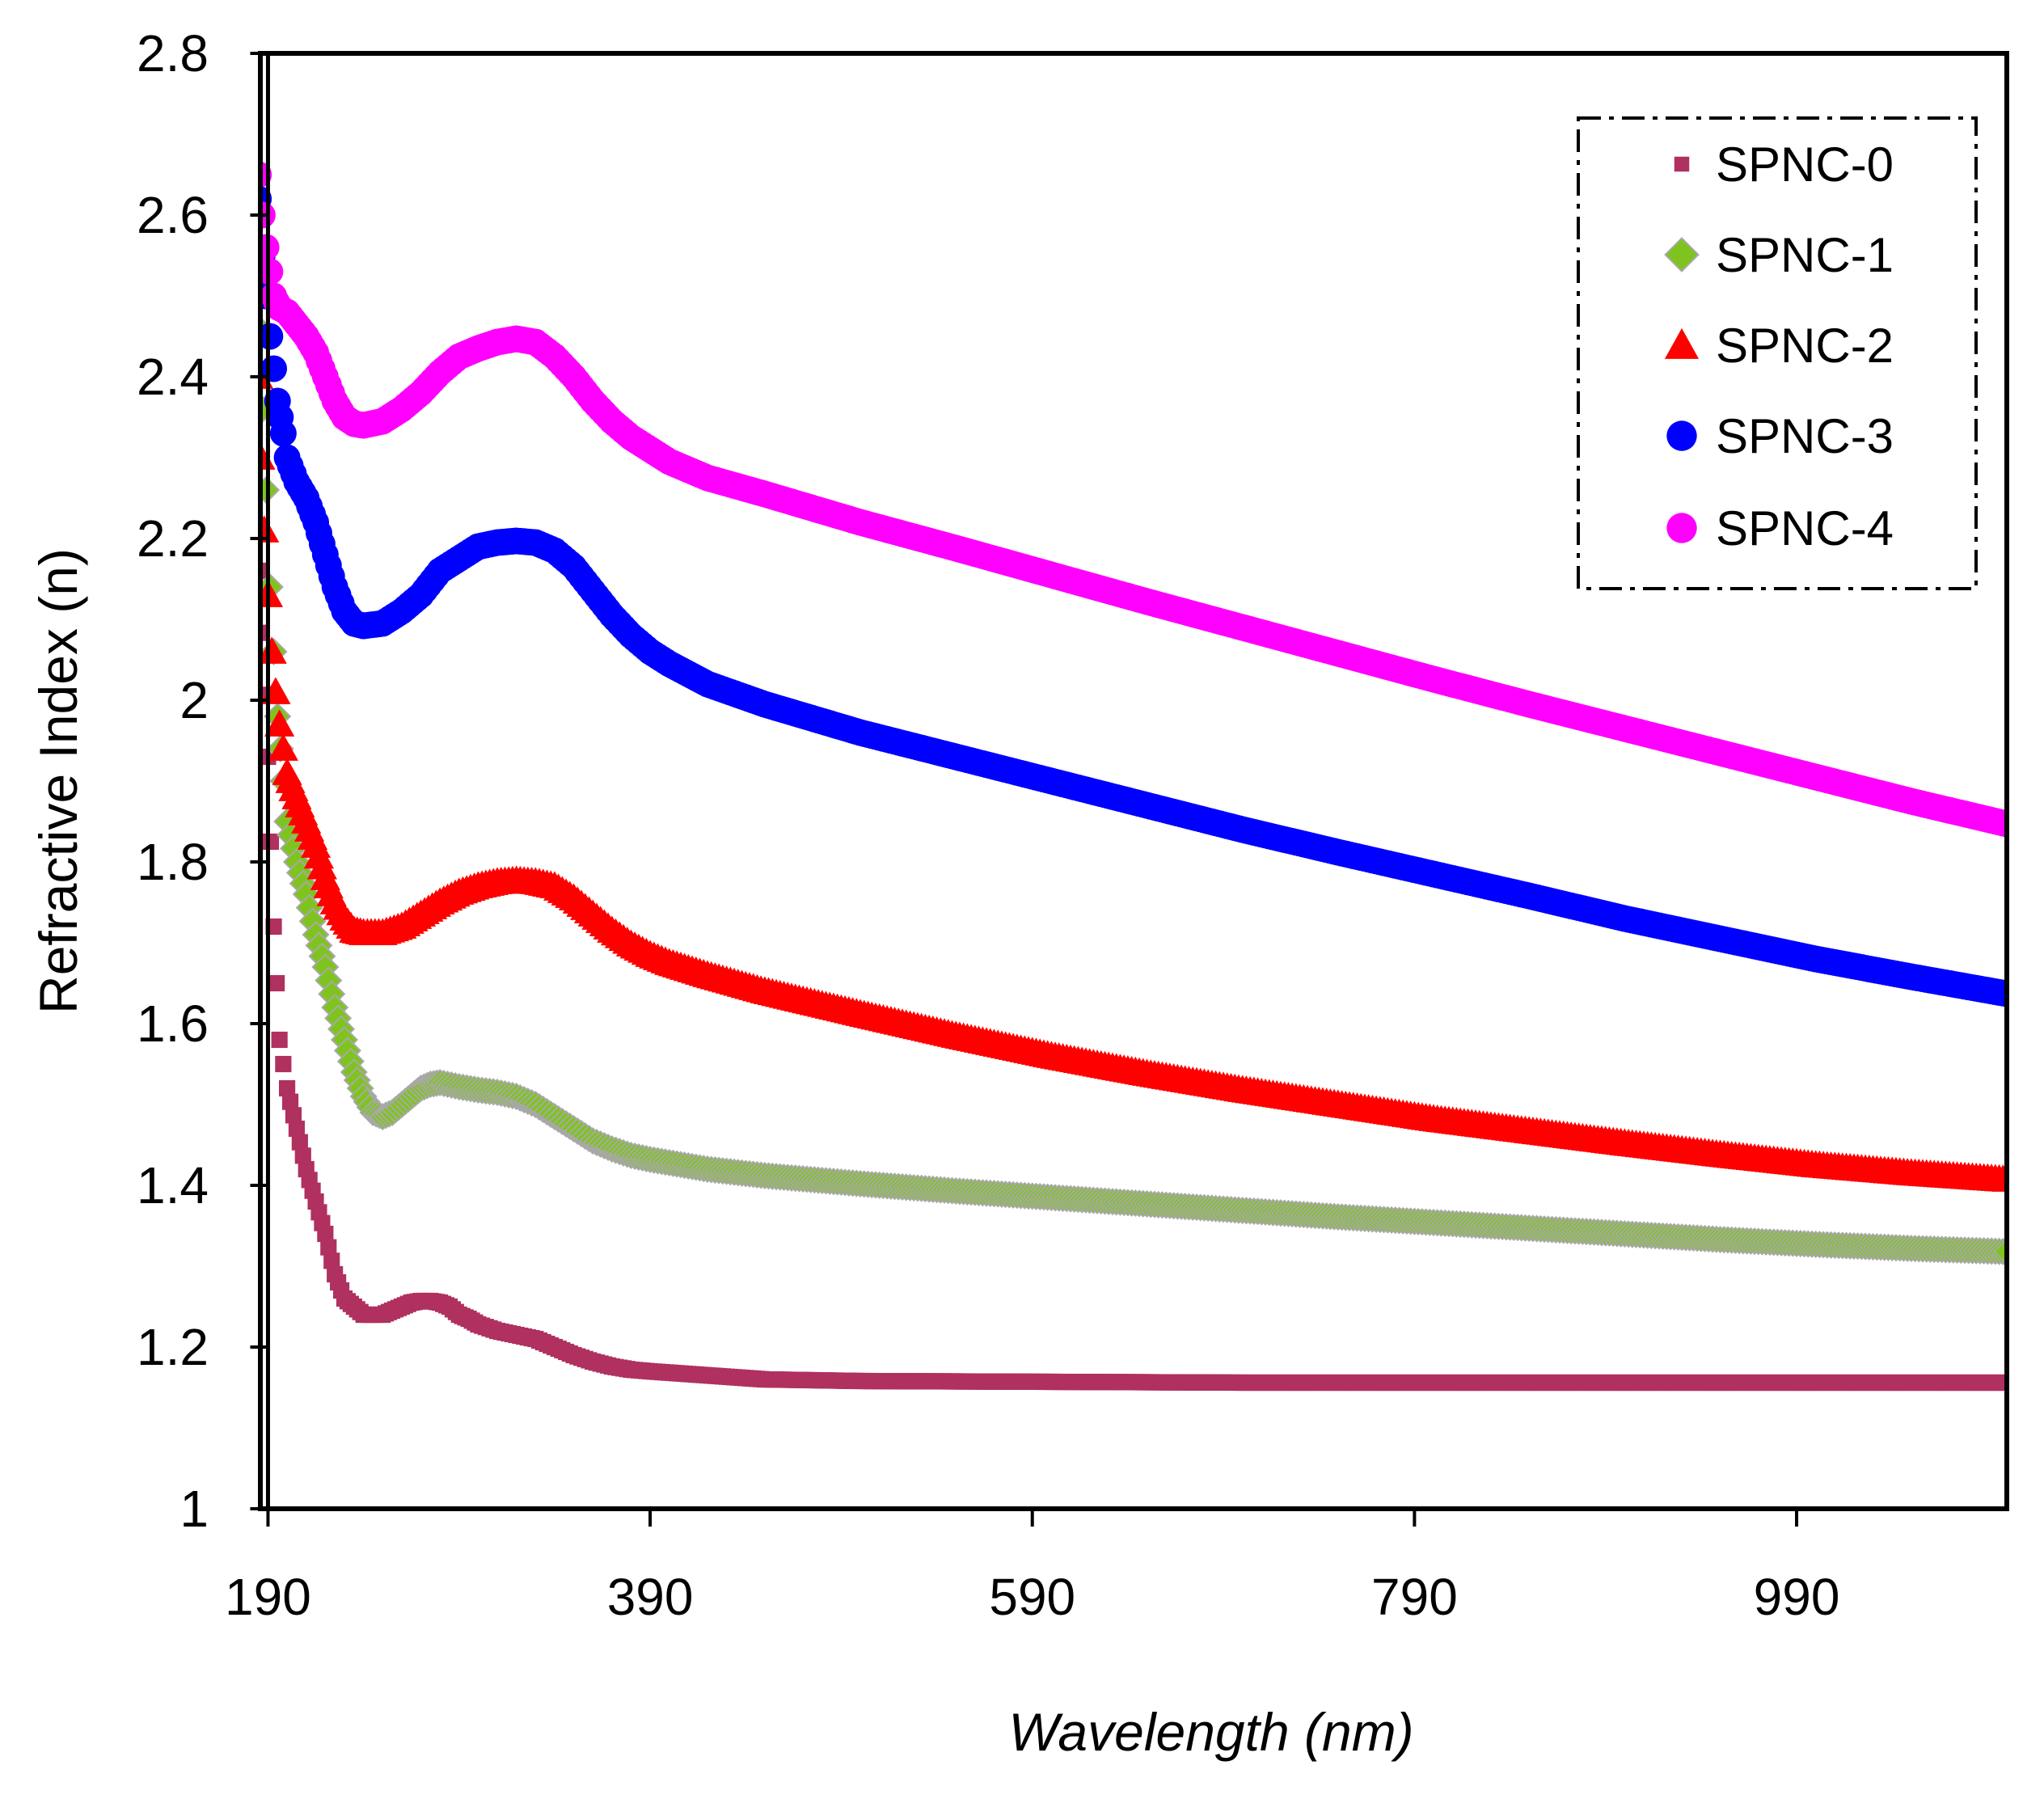 The height and width of the screenshot is (1795, 2044). What do you see at coordinates (173, 1024) in the screenshot?
I see `y-tick-label: 1.6` at bounding box center [173, 1024].